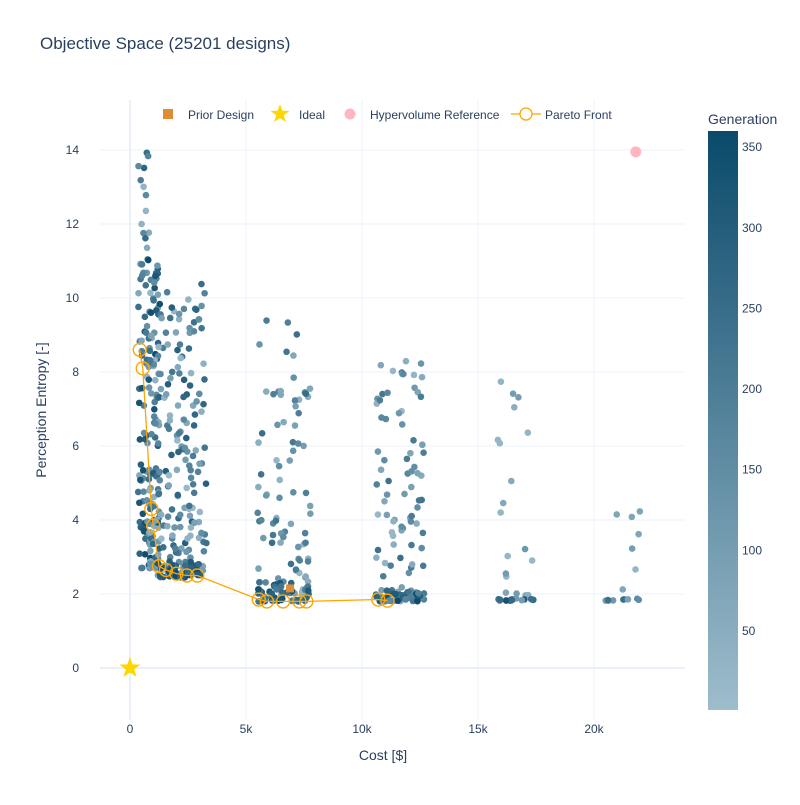  Describe the element at coordinates (478, 729) in the screenshot. I see `x-tick-label: 15k` at that location.